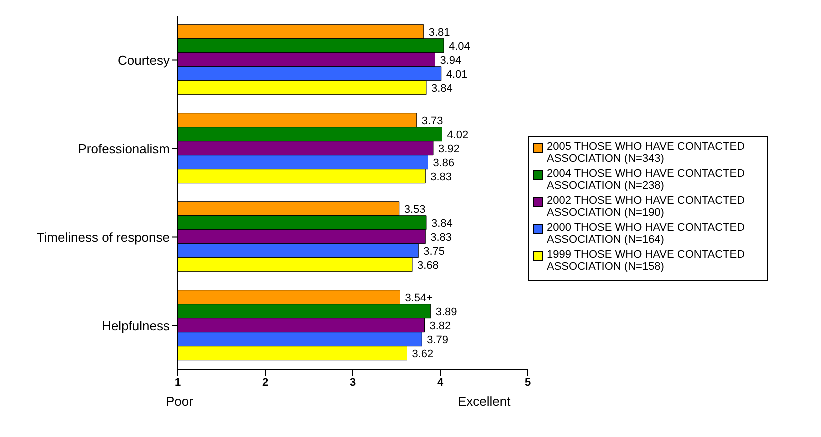  Describe the element at coordinates (438, 340) in the screenshot. I see `data-label: 3.79` at that location.